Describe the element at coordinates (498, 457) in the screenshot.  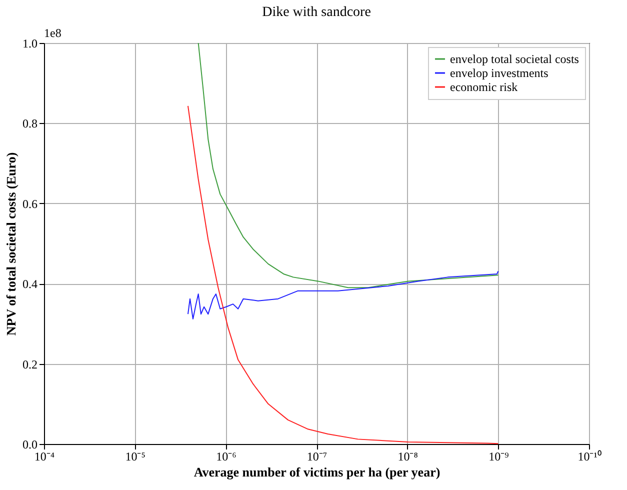
I see `x-tick-label: 10⁻⁹` at that location.